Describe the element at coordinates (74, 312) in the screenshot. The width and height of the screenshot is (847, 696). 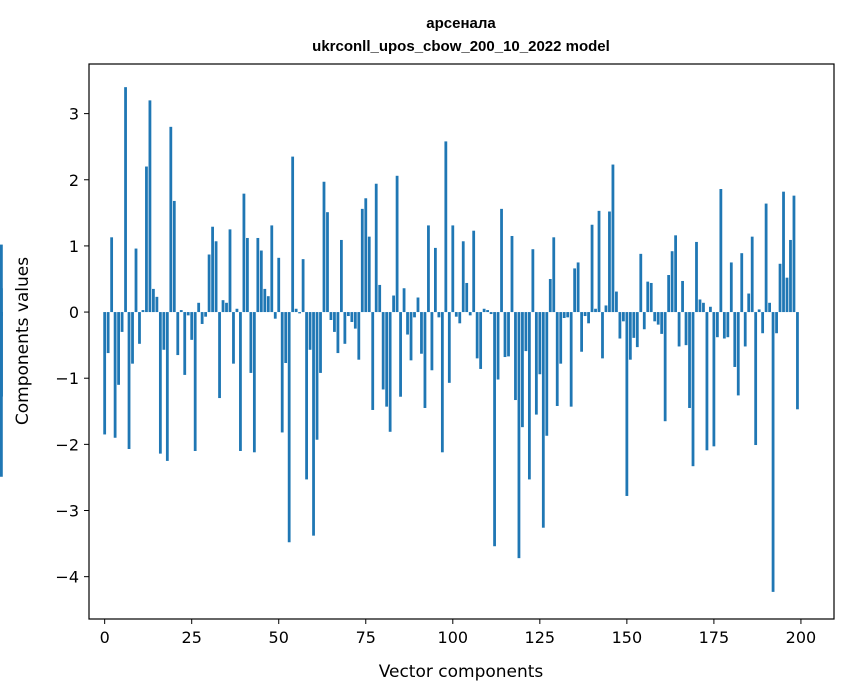
I see `y-tick-label: 0` at that location.